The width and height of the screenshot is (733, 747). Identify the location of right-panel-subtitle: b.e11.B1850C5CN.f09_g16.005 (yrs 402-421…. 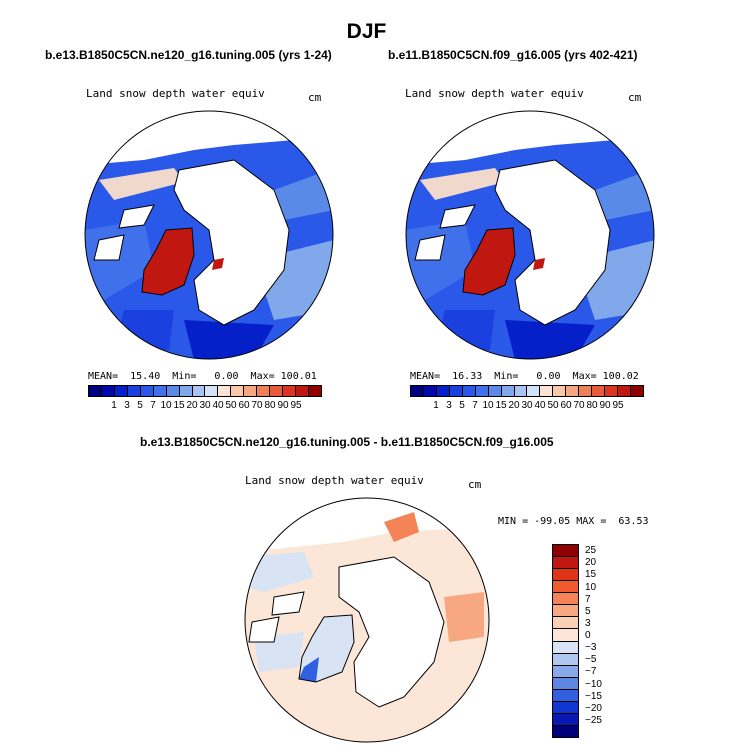
(513, 55).